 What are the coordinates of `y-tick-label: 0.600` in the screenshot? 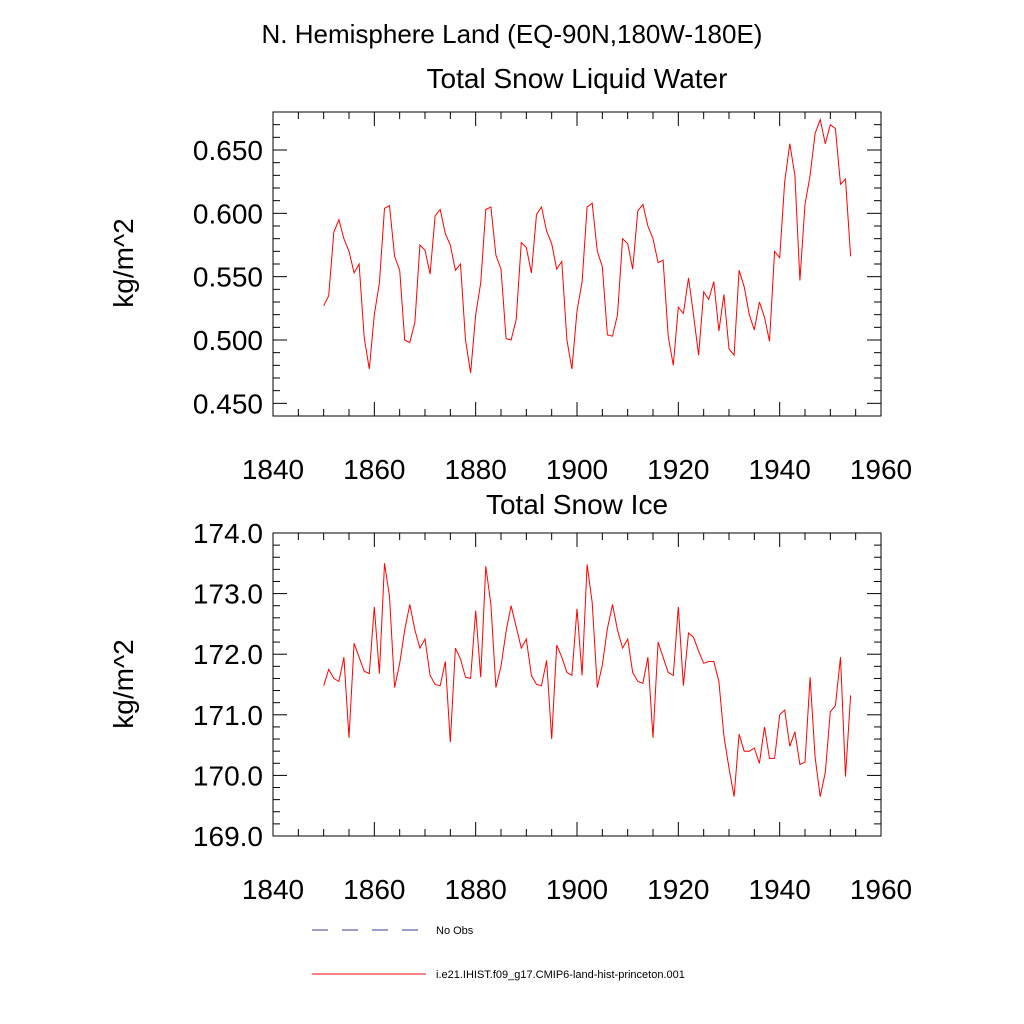 It's located at (228, 213).